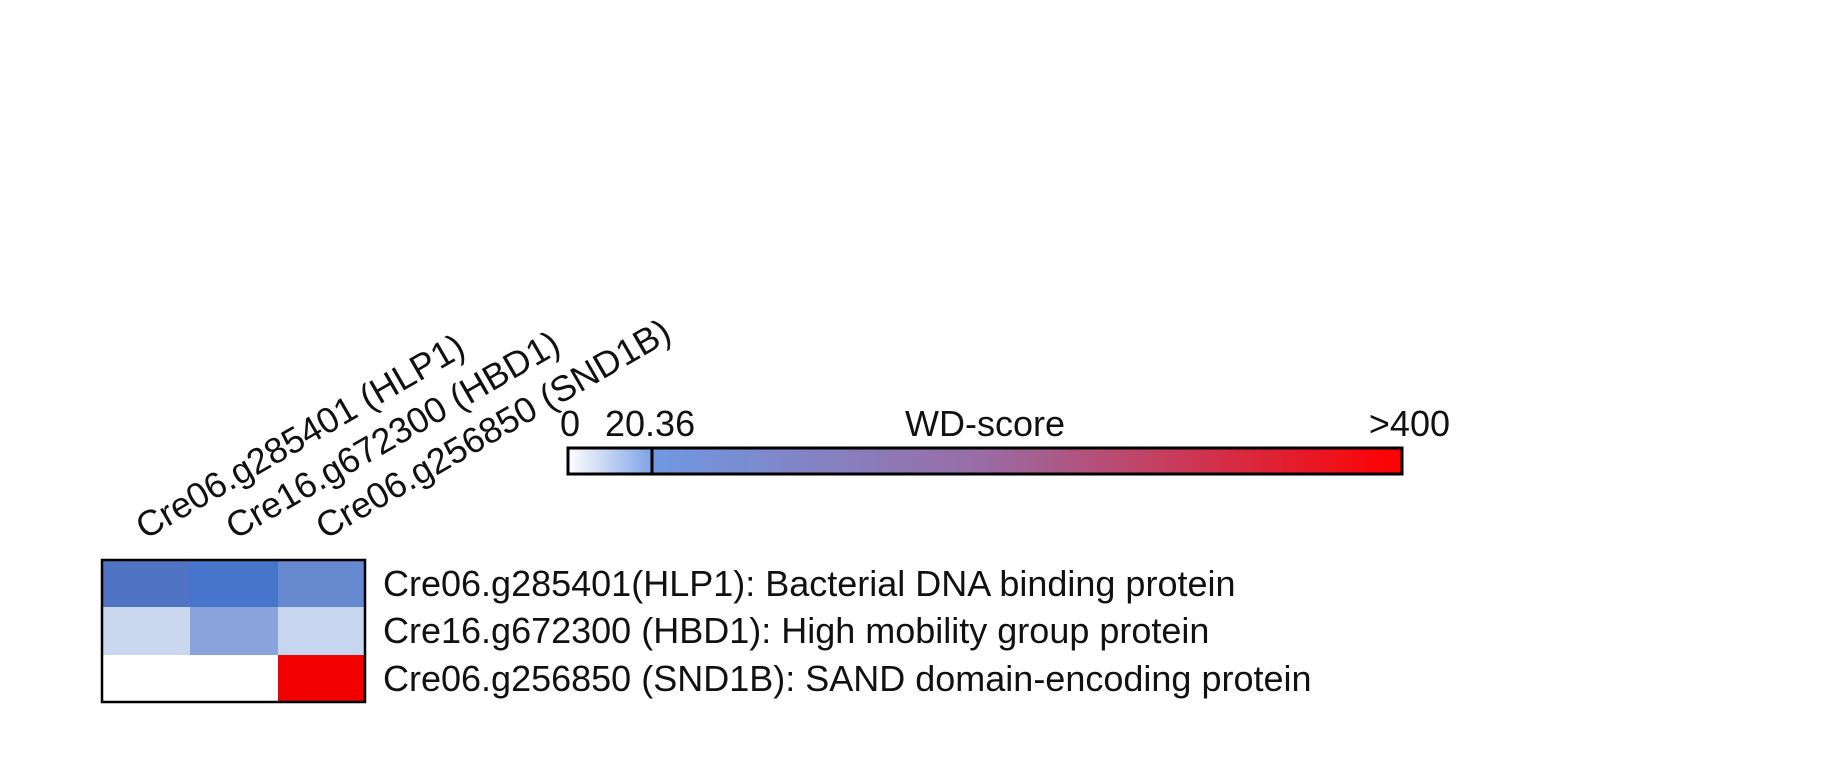  I want to click on heatmap-cell-r0-c2, so click(321, 583).